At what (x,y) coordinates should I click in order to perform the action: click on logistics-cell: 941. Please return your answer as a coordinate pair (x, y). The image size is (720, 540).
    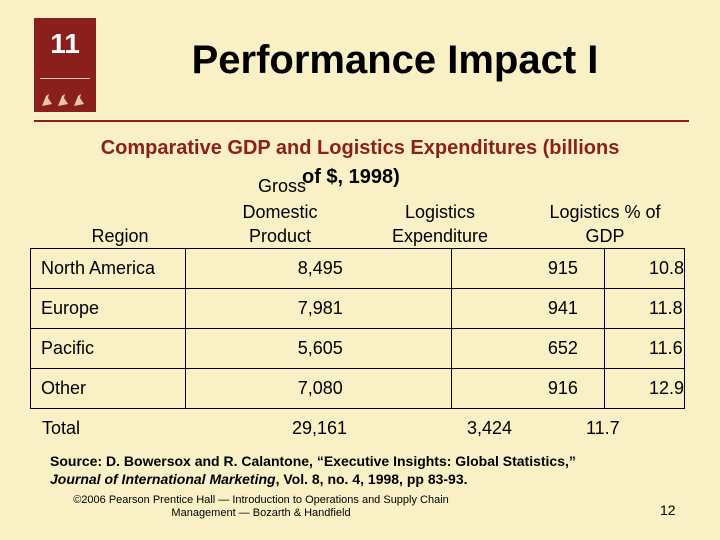
    Looking at the image, I should click on (527, 308).